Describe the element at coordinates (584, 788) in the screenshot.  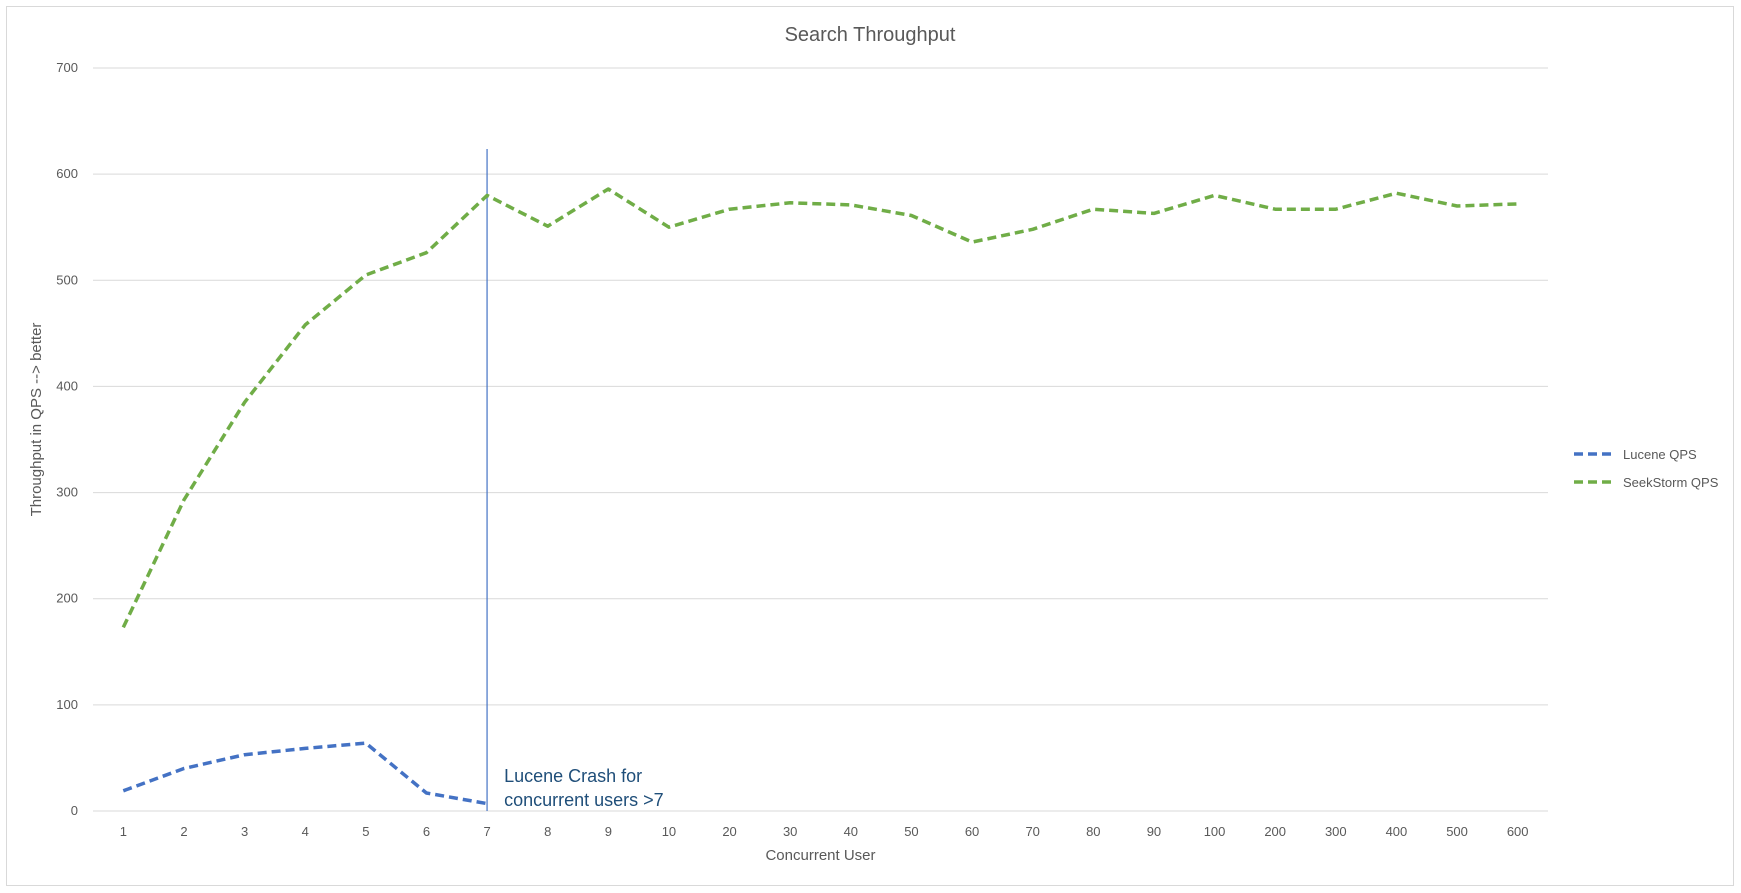
I see `crash-annotation-text: Lucene Crash for concurrent users >7` at that location.